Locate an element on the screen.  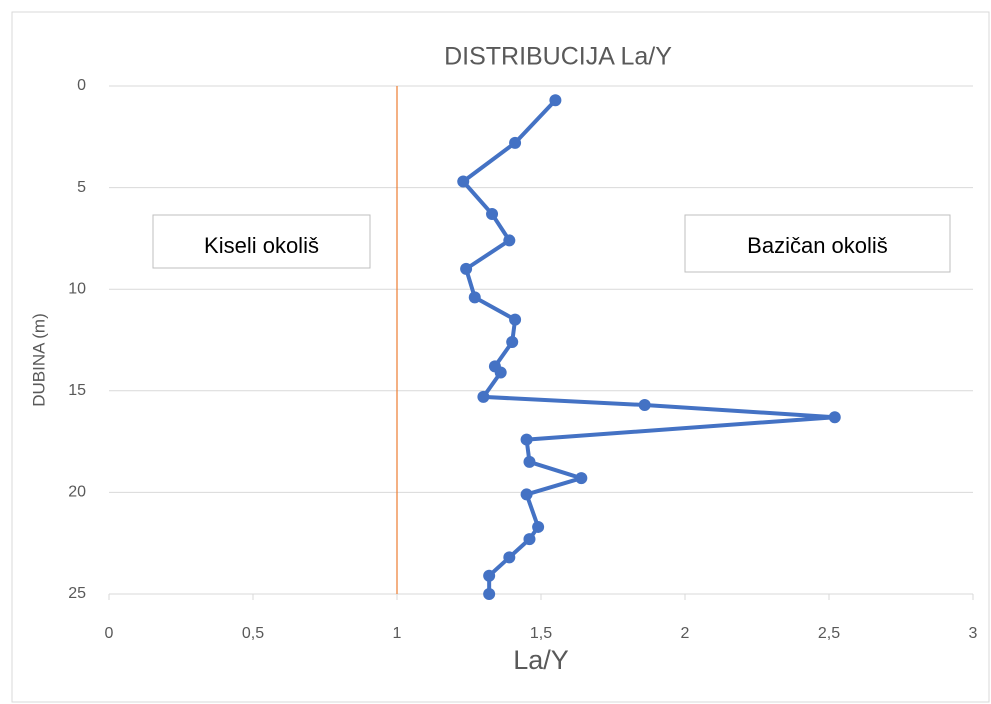
annotation: Kiseli okoliš is located at coordinates (261, 245).